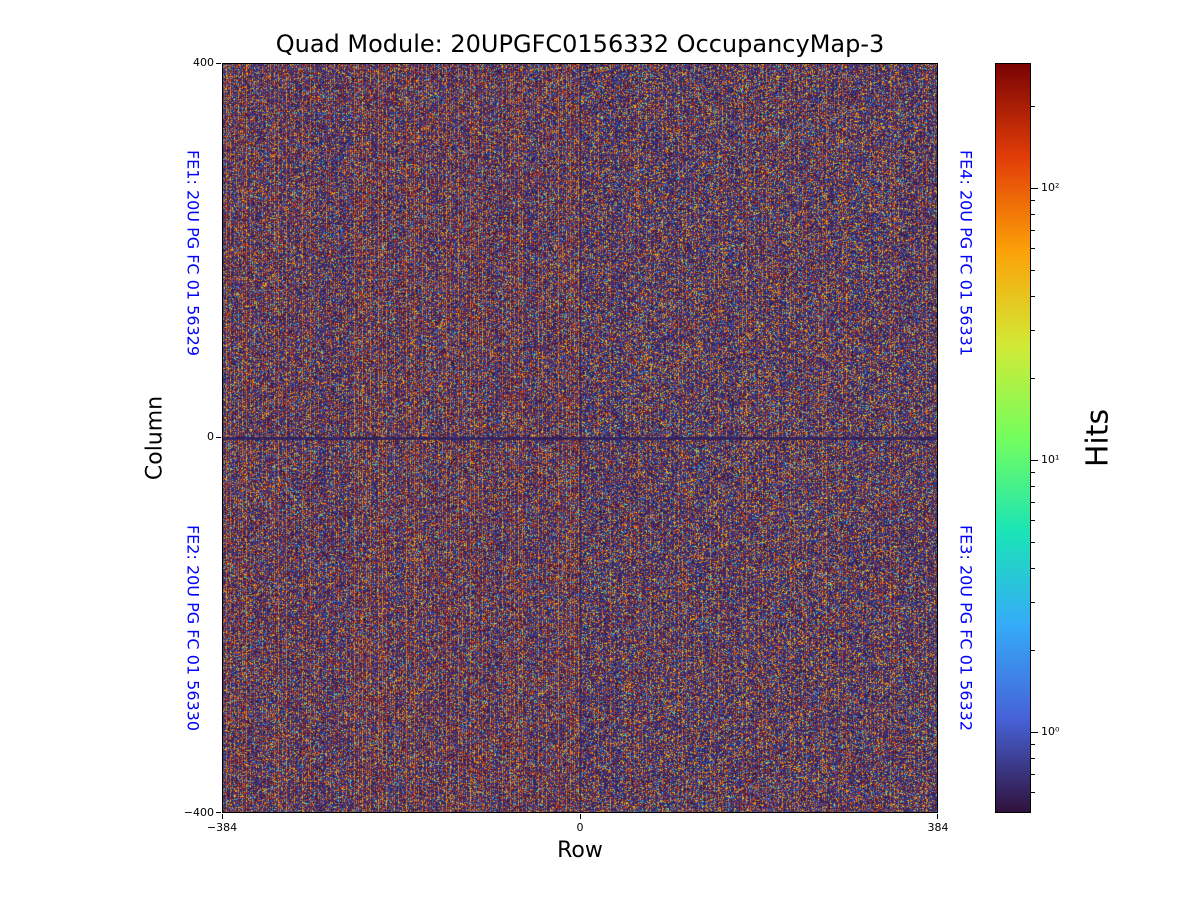 Image resolution: width=1200 pixels, height=900 pixels. What do you see at coordinates (580, 827) in the screenshot?
I see `x-tick-label: 0` at bounding box center [580, 827].